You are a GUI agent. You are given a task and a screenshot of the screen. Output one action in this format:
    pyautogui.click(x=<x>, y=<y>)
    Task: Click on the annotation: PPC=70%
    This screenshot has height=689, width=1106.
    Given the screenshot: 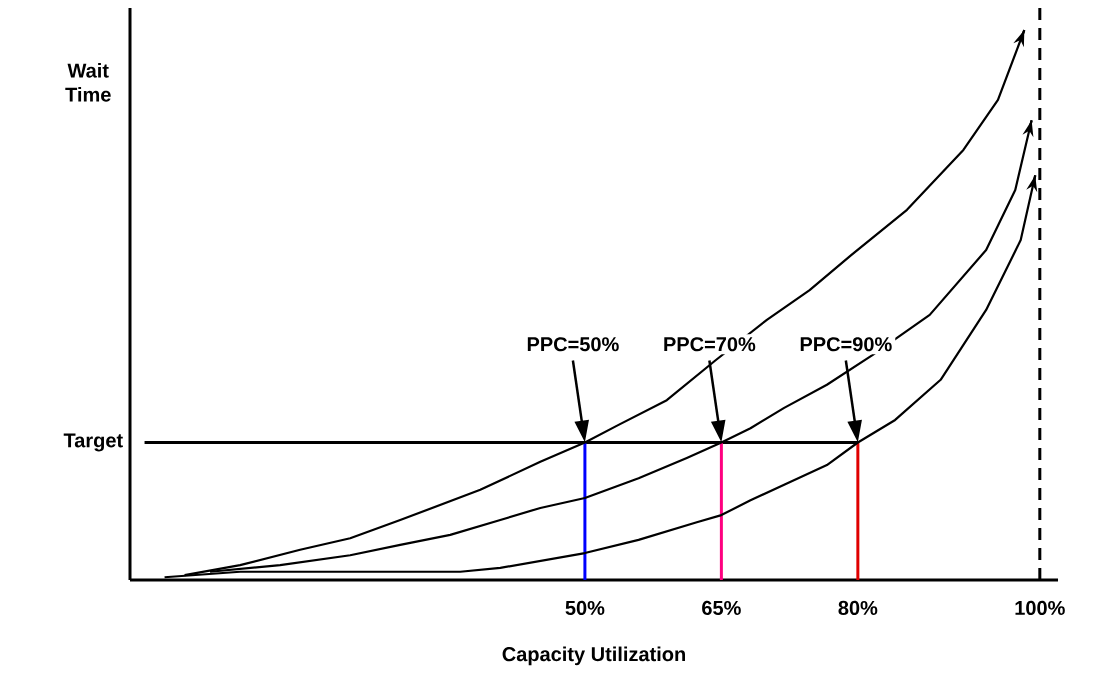 What is the action you would take?
    pyautogui.click(x=710, y=344)
    